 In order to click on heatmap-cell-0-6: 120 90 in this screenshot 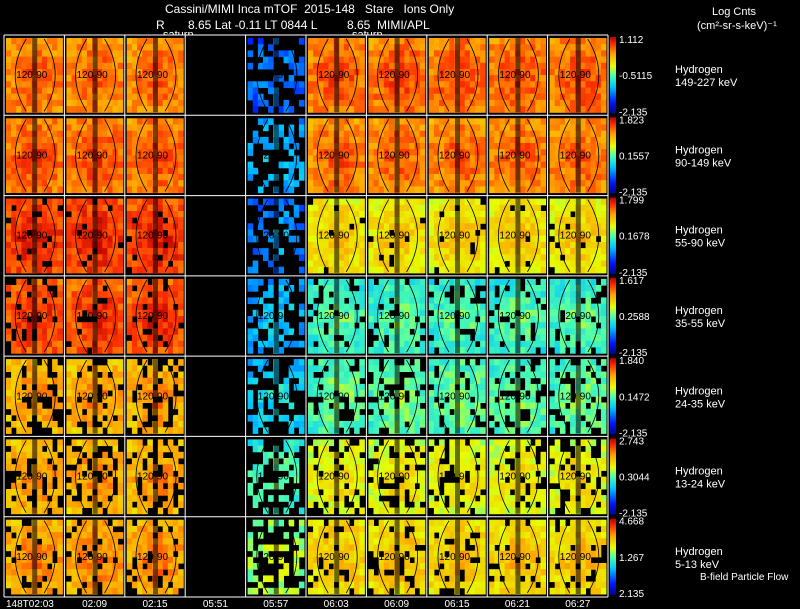, I will do `click(396, 75)`.